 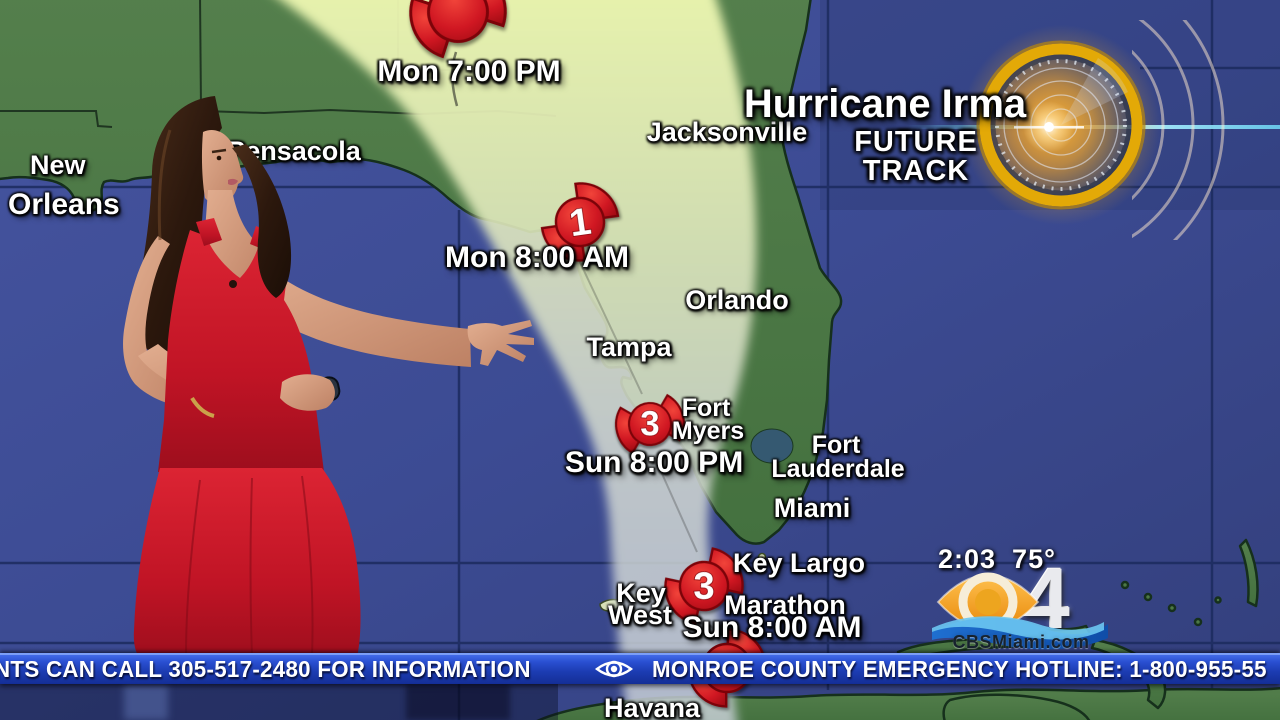 I want to click on presenter-arm-left, so click(x=162, y=323).